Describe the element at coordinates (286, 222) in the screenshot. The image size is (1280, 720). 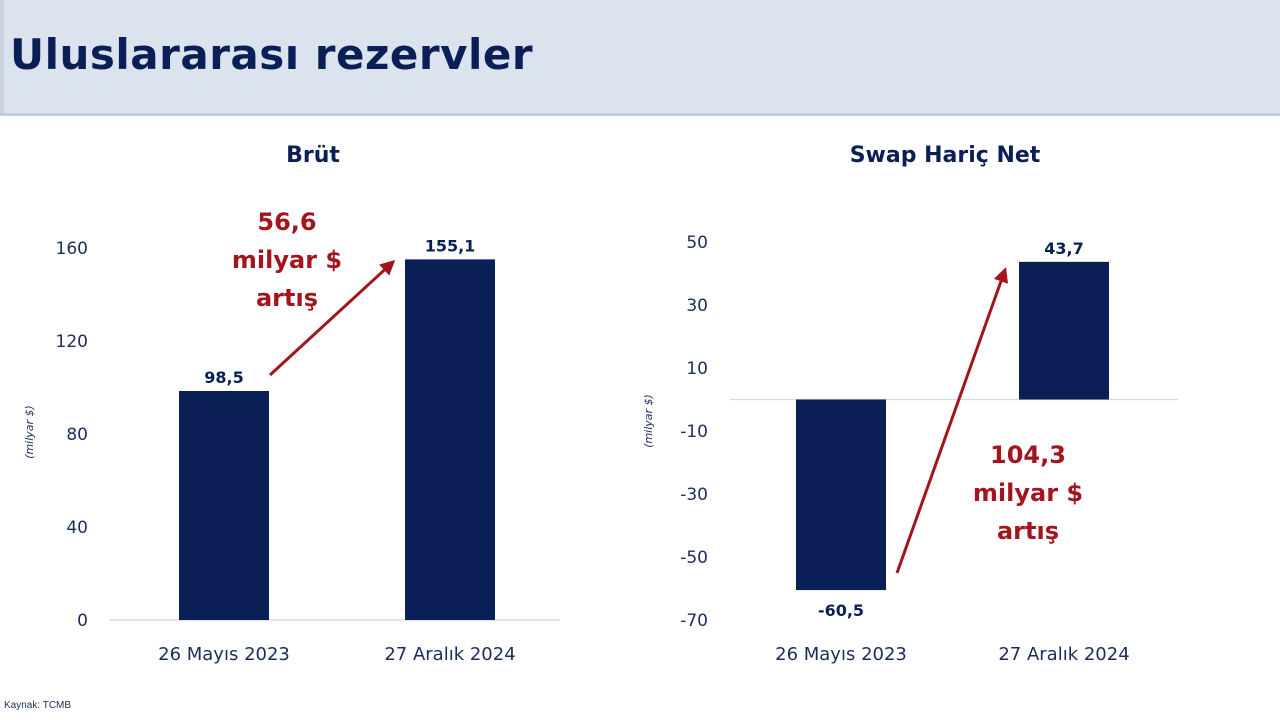
I see `increase-annotation: 56,6` at that location.